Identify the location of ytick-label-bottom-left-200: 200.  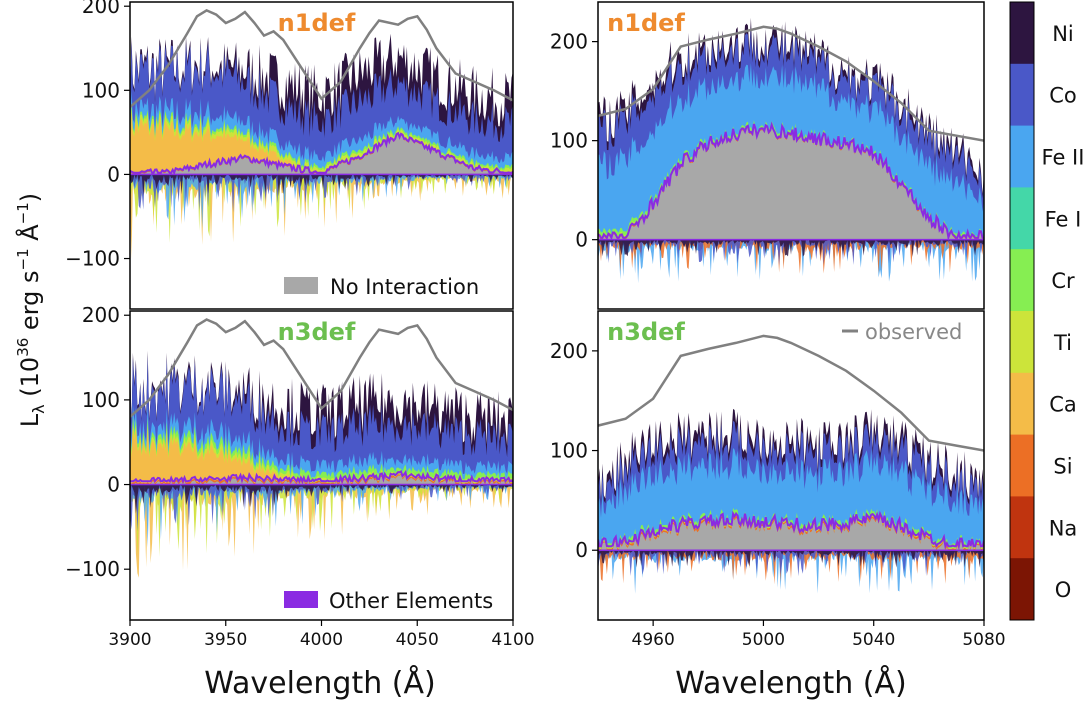
(101, 315).